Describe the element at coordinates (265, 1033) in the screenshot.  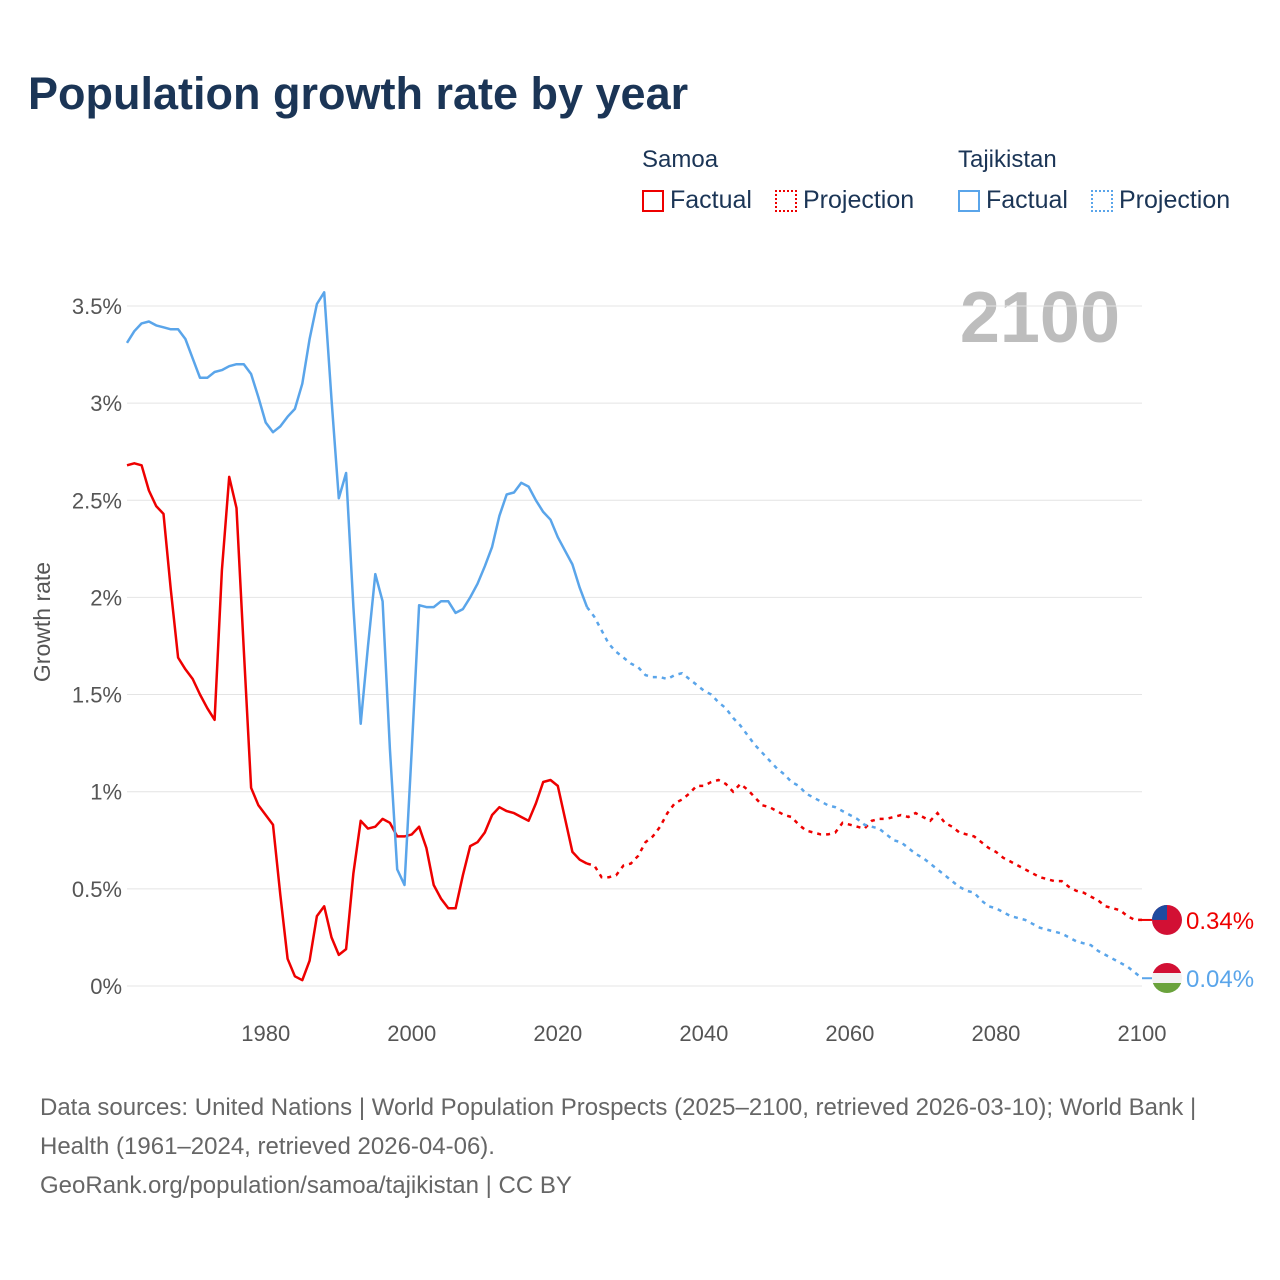
I see `x-tick-label: 1980` at that location.